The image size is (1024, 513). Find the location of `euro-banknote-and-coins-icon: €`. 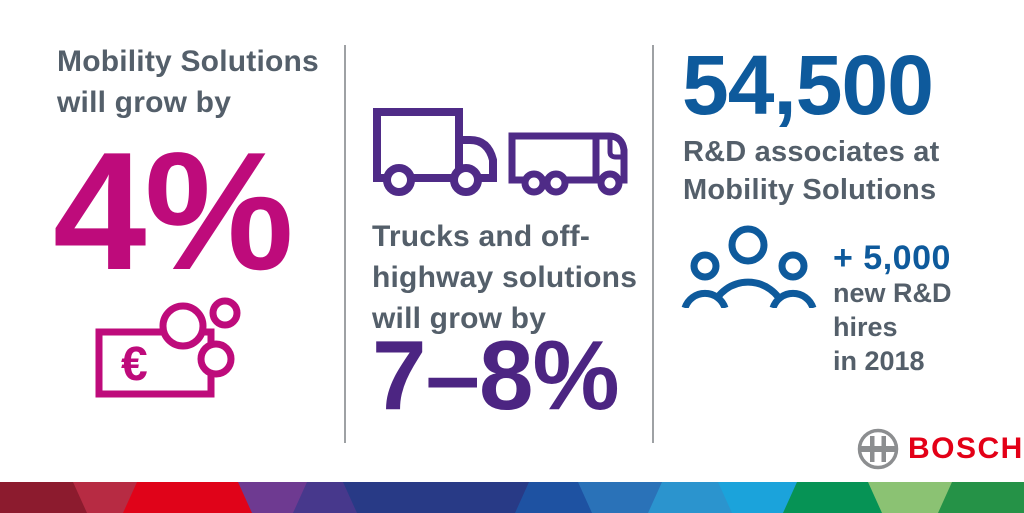

euro-banknote-and-coins-icon: € is located at coordinates (170, 348).